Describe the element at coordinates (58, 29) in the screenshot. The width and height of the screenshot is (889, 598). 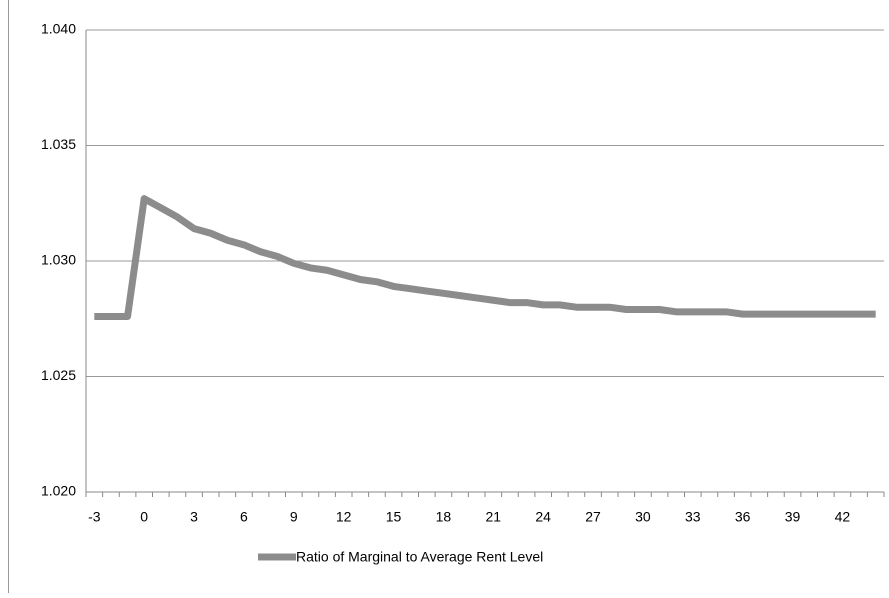
I see `y-tick-label: 1.040` at that location.